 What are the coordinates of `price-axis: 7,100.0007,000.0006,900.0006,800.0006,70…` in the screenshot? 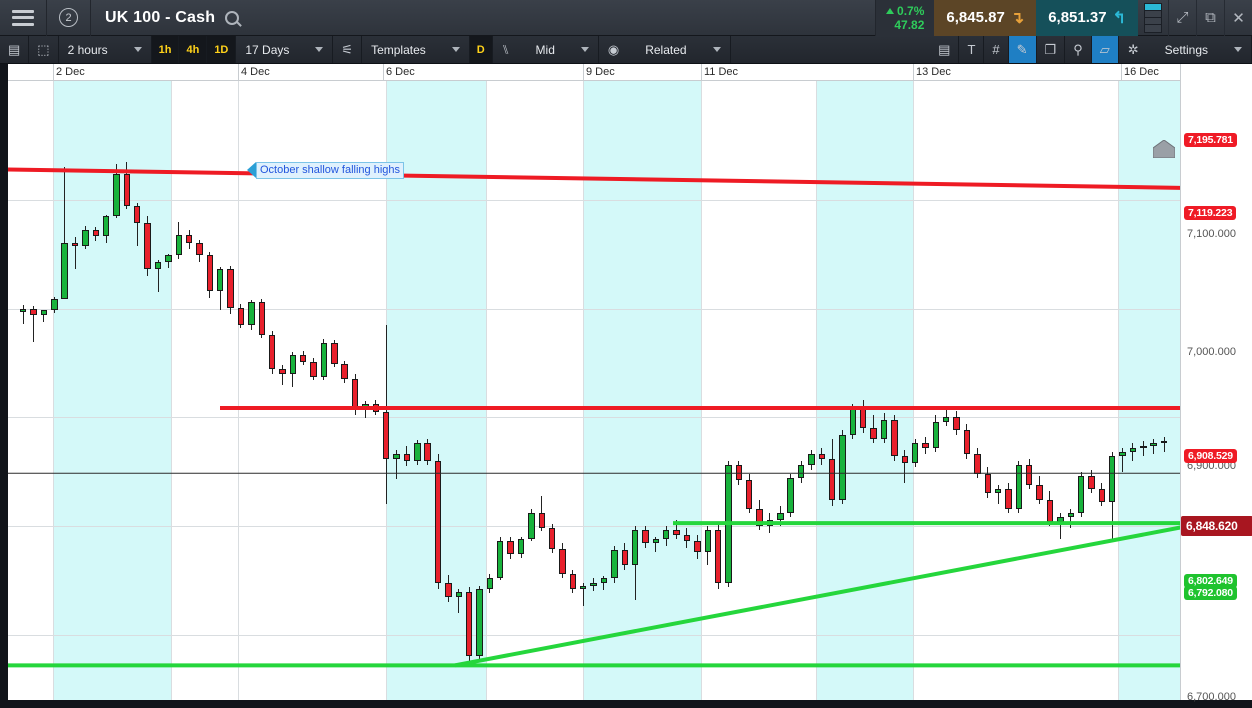 It's located at (1216, 383).